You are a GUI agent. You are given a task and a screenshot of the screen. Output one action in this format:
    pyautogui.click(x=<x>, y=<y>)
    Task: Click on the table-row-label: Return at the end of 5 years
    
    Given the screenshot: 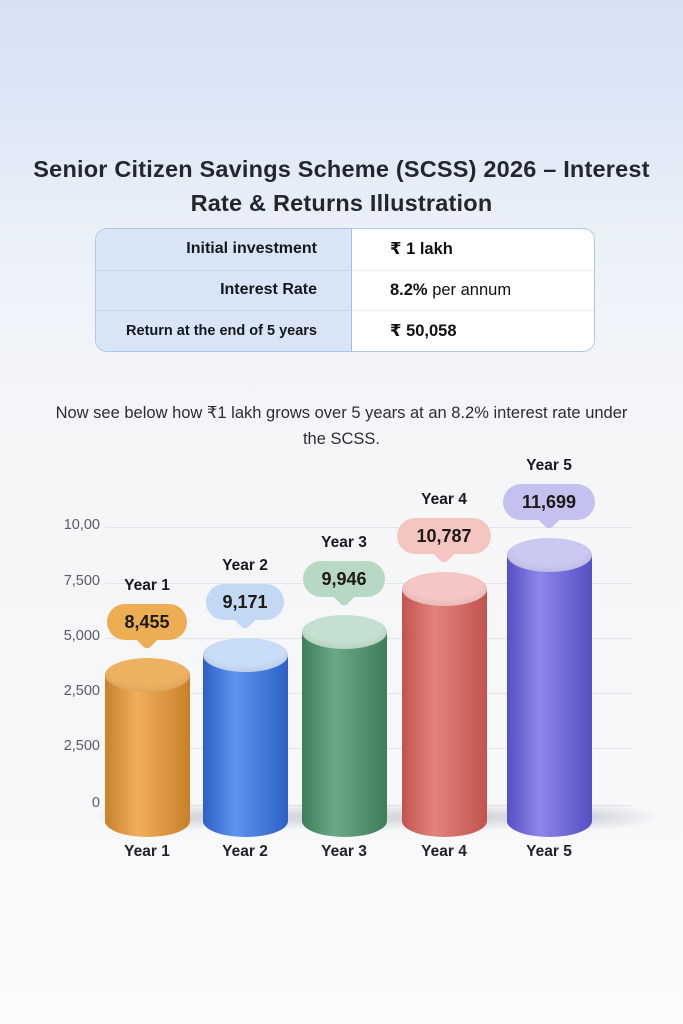 What is the action you would take?
    pyautogui.click(x=224, y=330)
    